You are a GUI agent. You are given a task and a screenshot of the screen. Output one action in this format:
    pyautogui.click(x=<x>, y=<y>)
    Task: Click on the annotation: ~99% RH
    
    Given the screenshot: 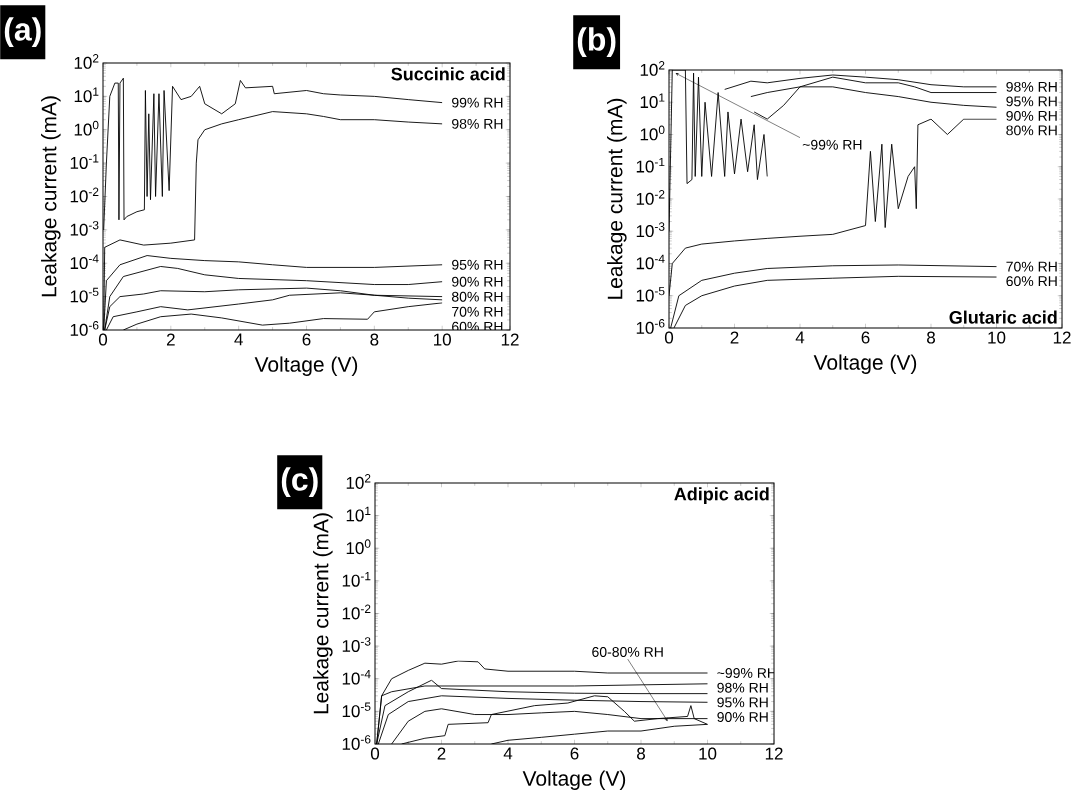 What is the action you would take?
    pyautogui.click(x=832, y=144)
    